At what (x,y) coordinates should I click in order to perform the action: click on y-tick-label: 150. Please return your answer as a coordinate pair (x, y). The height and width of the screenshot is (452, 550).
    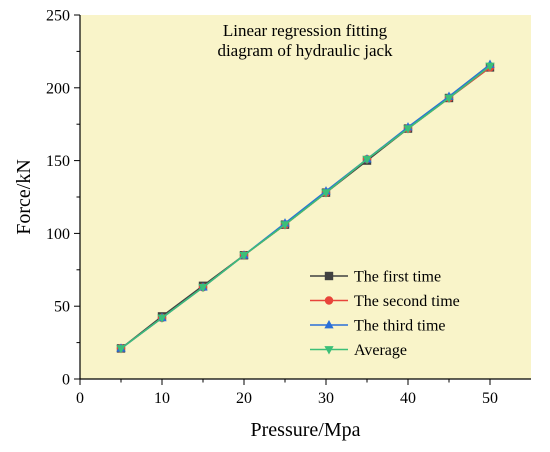
    Looking at the image, I should click on (58, 161).